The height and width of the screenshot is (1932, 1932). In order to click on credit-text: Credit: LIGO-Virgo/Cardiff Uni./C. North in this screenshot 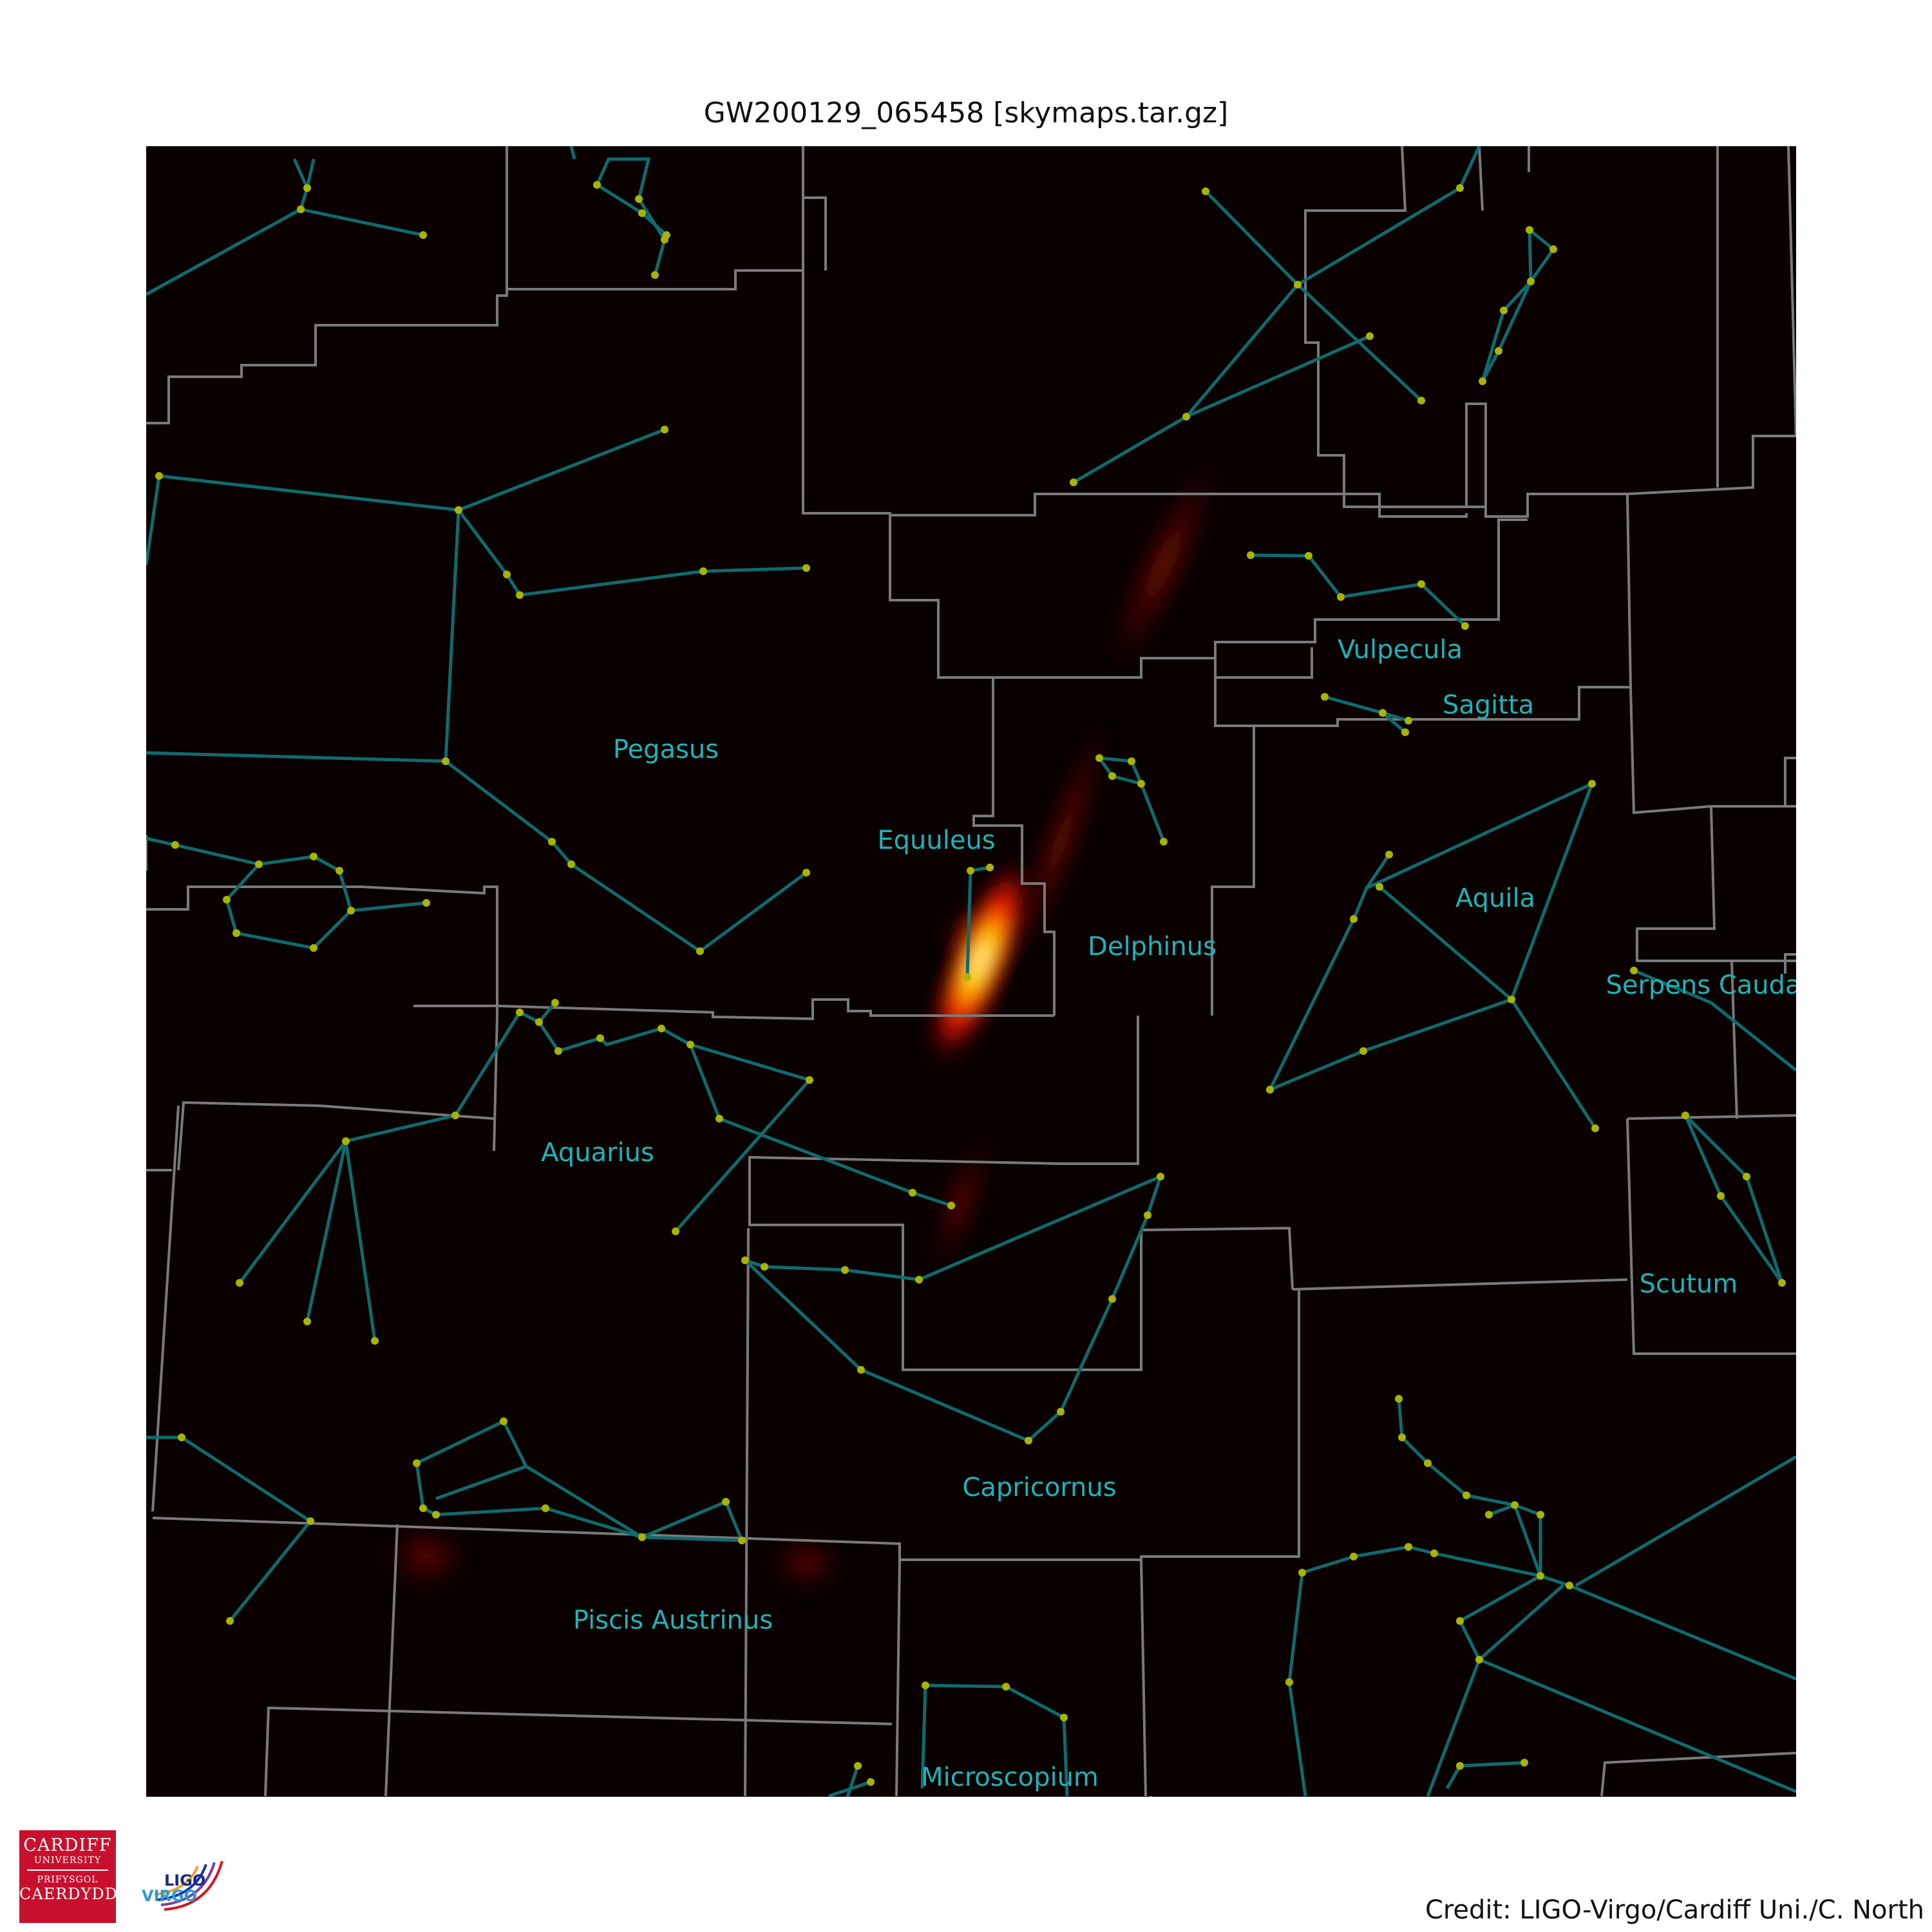, I will do `click(1675, 1910)`.